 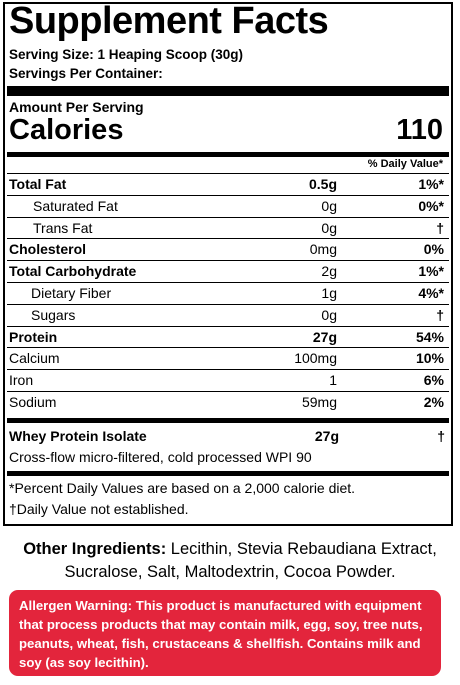 I want to click on nutrient-row-saturated-fat: Saturated Fat 0g 0%*, so click(x=228, y=205).